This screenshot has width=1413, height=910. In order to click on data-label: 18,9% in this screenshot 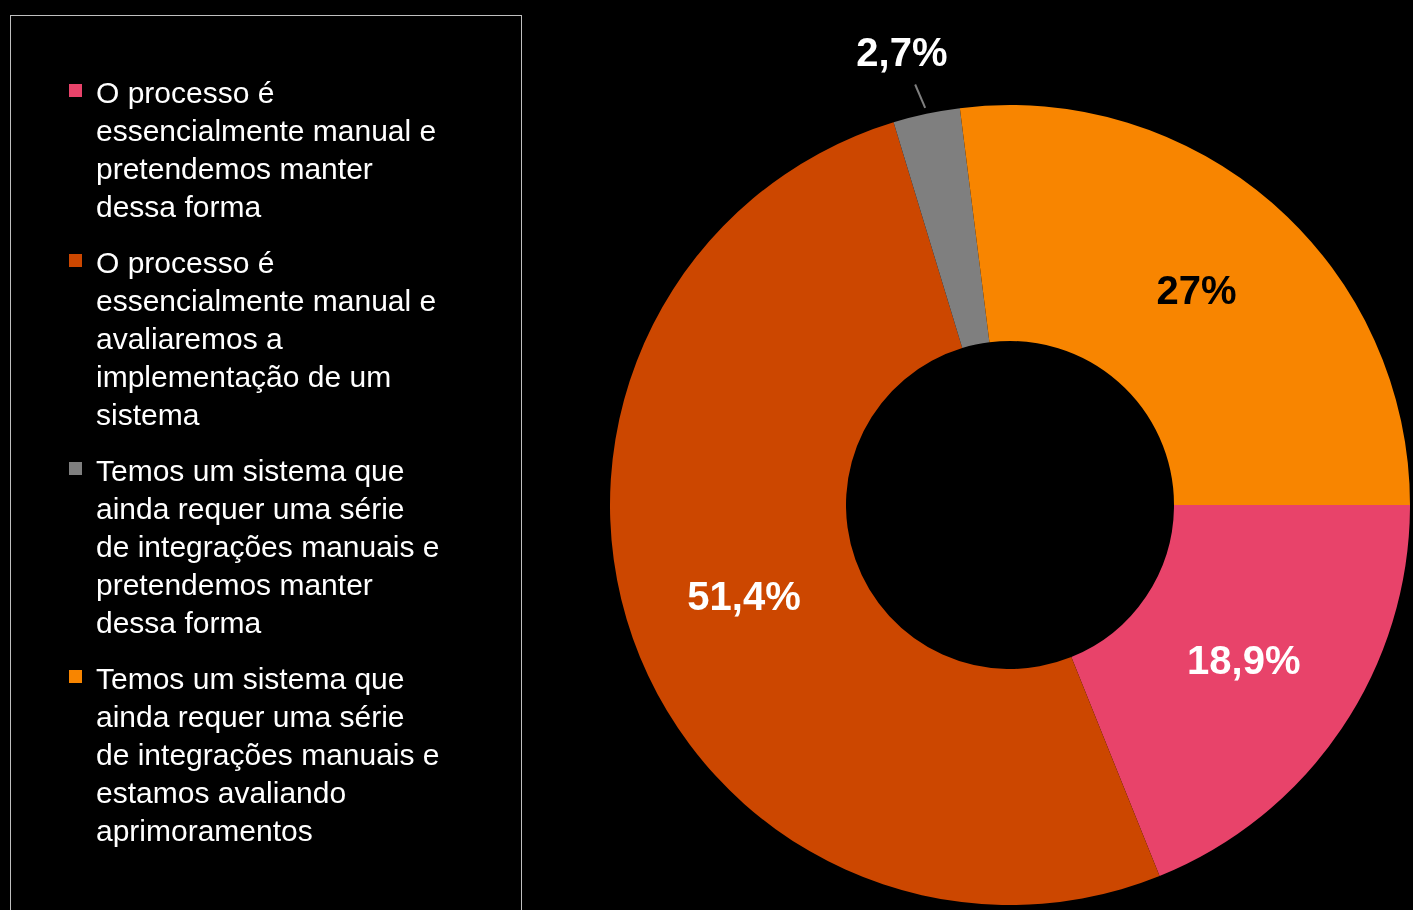, I will do `click(1244, 659)`.